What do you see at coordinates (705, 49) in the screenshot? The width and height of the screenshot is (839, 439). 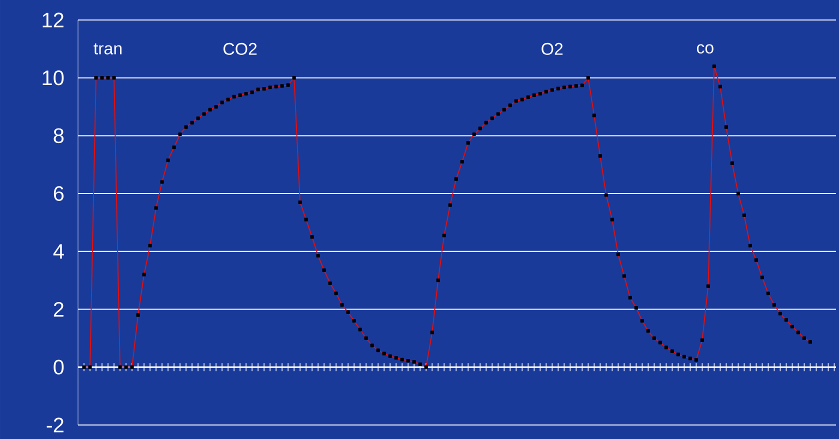 I see `annotation: co` at bounding box center [705, 49].